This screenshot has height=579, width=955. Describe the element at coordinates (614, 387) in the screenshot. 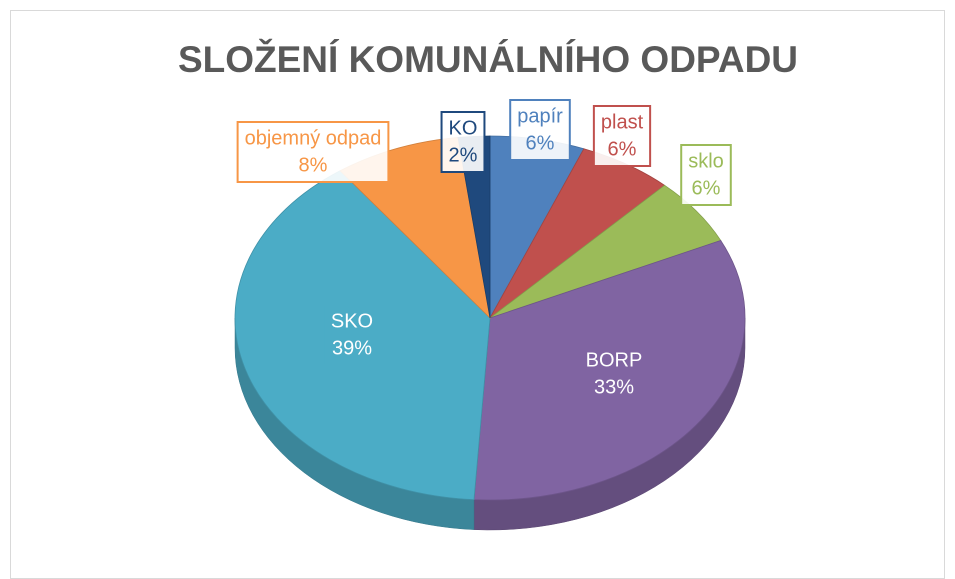

I see `value-label: 33%` at that location.